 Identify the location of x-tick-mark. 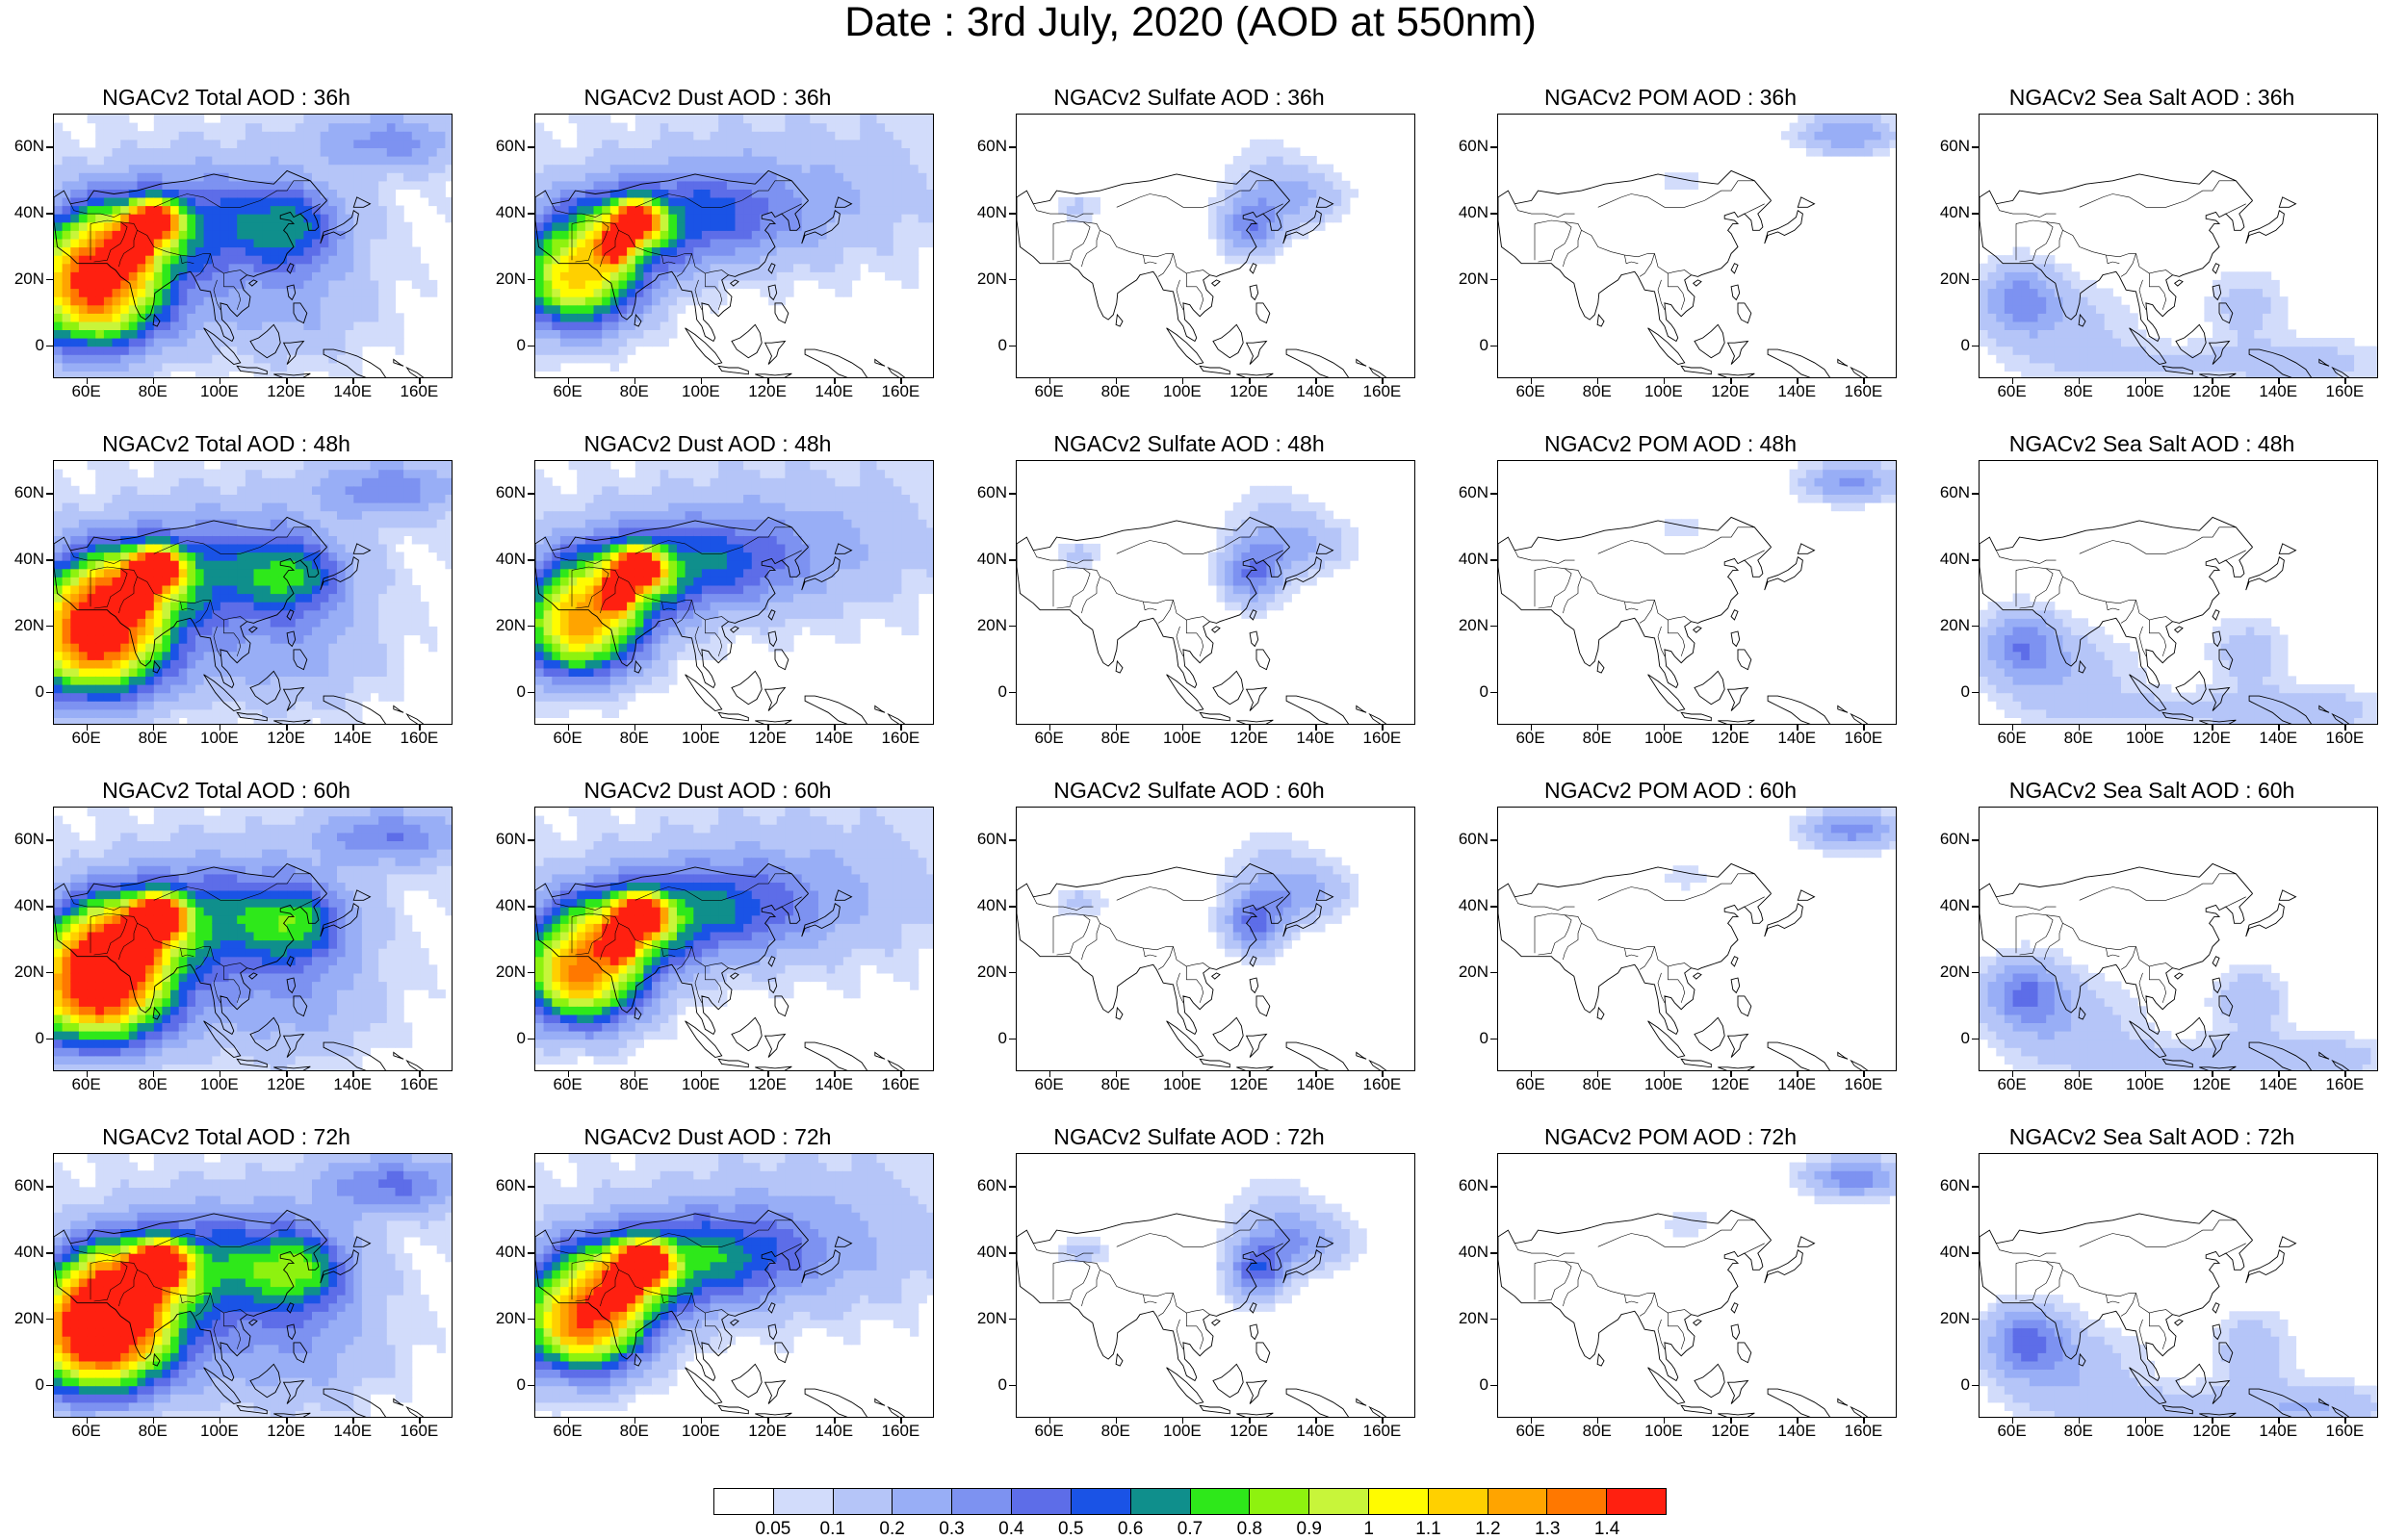
(702, 381).